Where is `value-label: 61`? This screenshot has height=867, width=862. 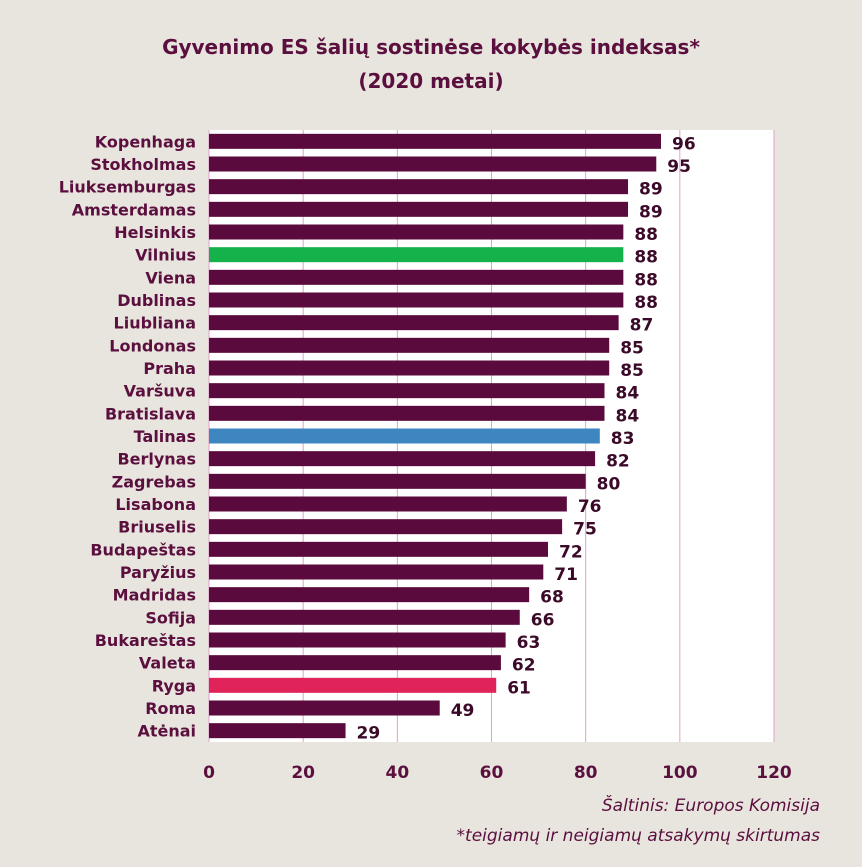
value-label: 61 is located at coordinates (519, 688).